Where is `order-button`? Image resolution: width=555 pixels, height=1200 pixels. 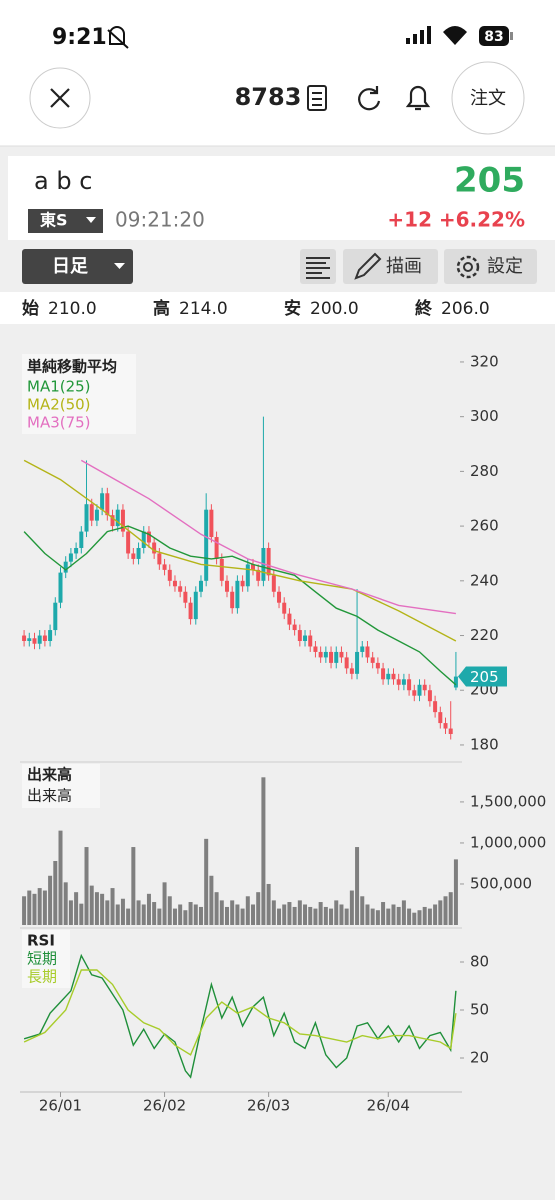
order-button is located at coordinates (488, 98).